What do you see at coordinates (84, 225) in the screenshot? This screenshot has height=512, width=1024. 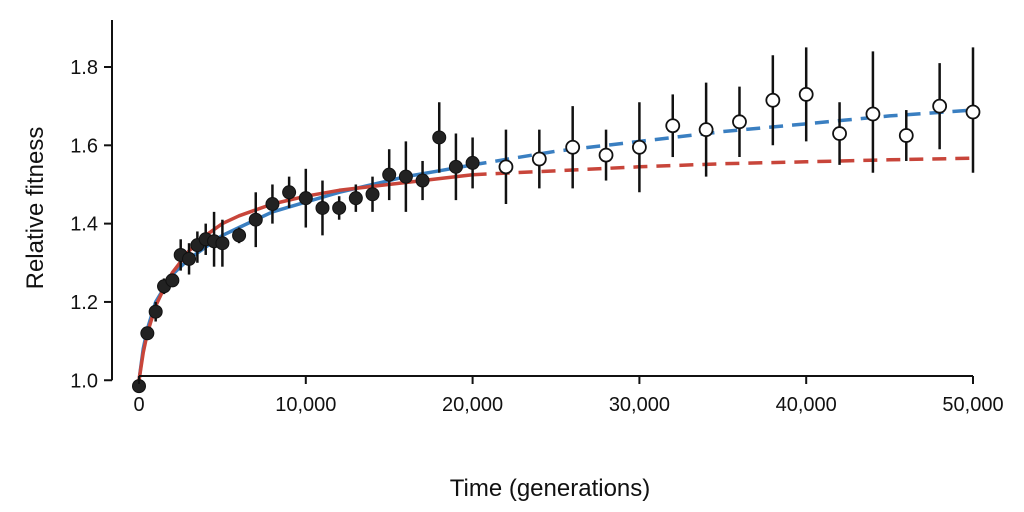 I see `y-tick-label: 1.4` at bounding box center [84, 225].